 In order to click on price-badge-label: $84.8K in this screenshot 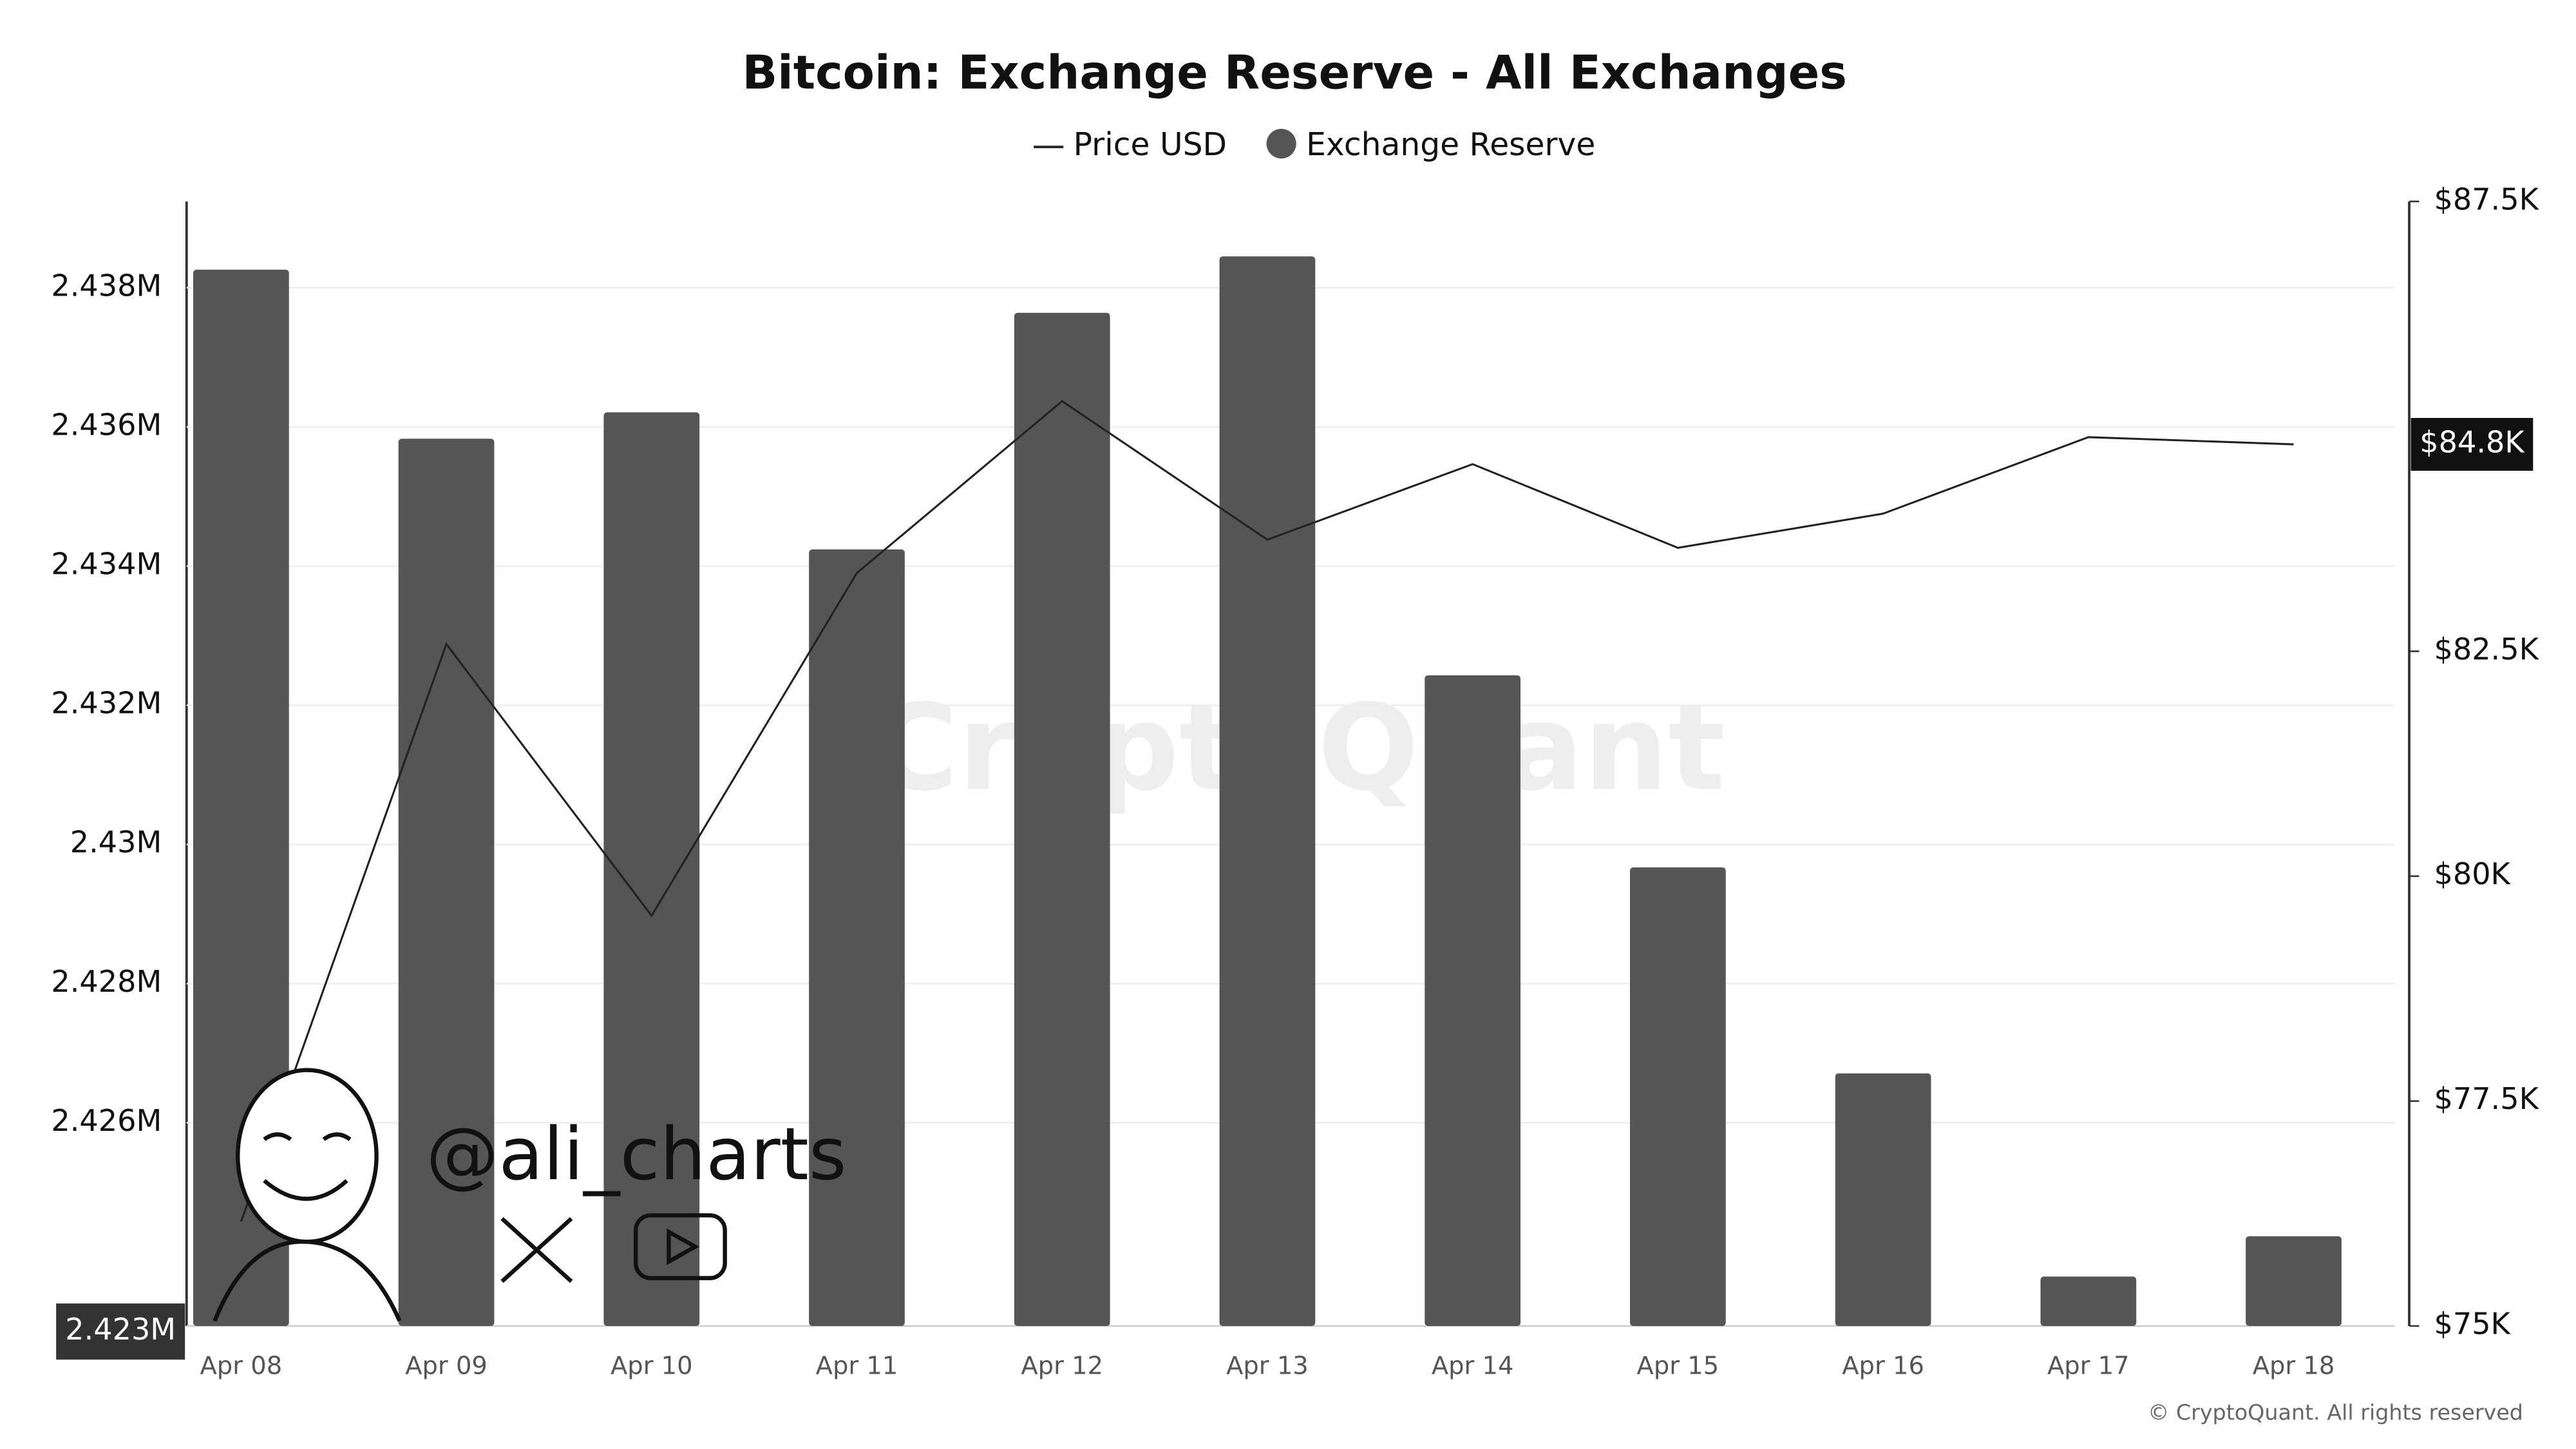, I will do `click(2472, 442)`.